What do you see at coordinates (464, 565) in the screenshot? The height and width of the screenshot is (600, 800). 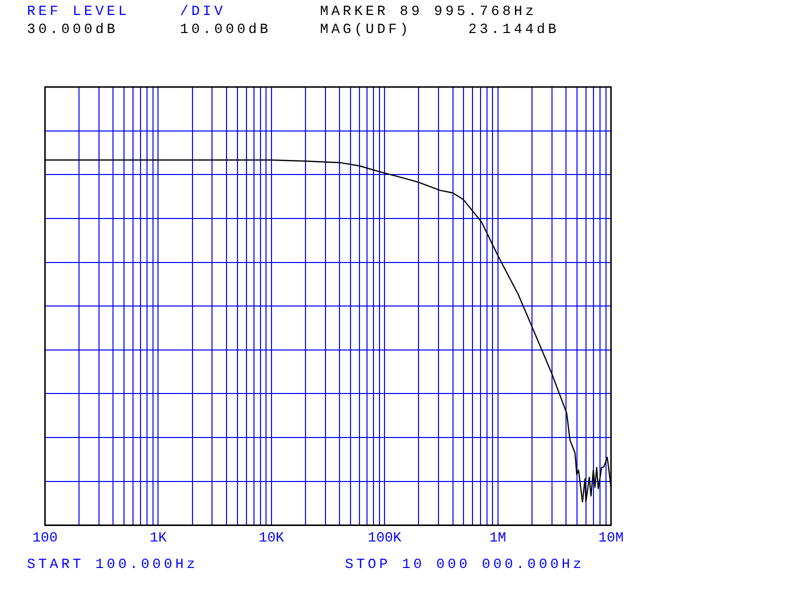 I see `text: STOP 10 000 000.000Hz` at bounding box center [464, 565].